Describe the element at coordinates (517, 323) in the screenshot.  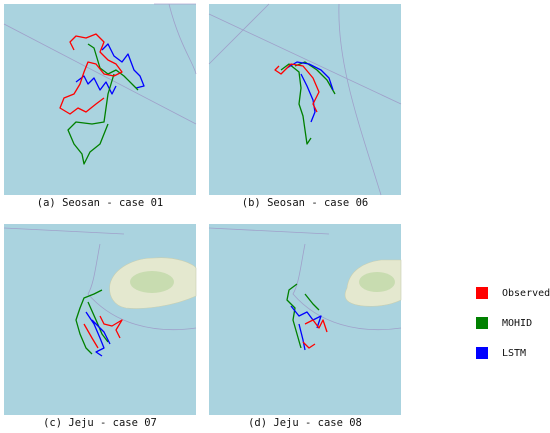
I see `legend-label: MOHID` at that location.